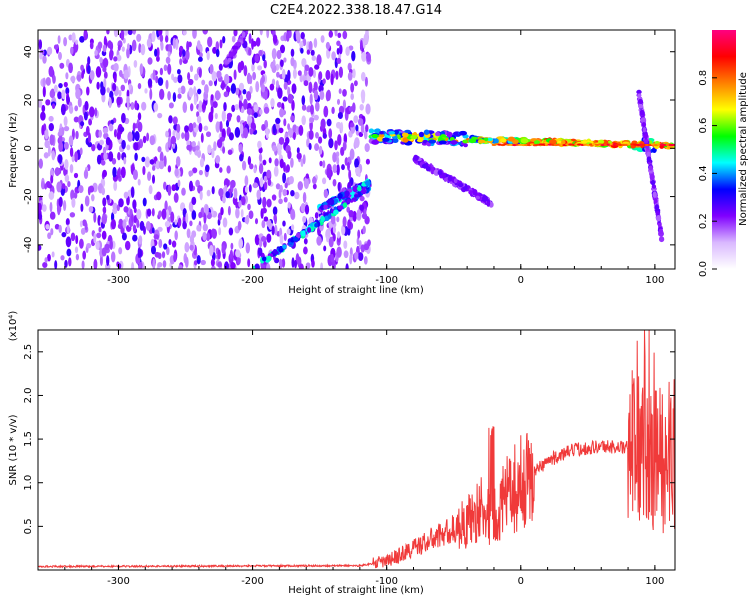 The height and width of the screenshot is (604, 750). What do you see at coordinates (28, 196) in the screenshot?
I see `y-tick-label: -20` at bounding box center [28, 196].